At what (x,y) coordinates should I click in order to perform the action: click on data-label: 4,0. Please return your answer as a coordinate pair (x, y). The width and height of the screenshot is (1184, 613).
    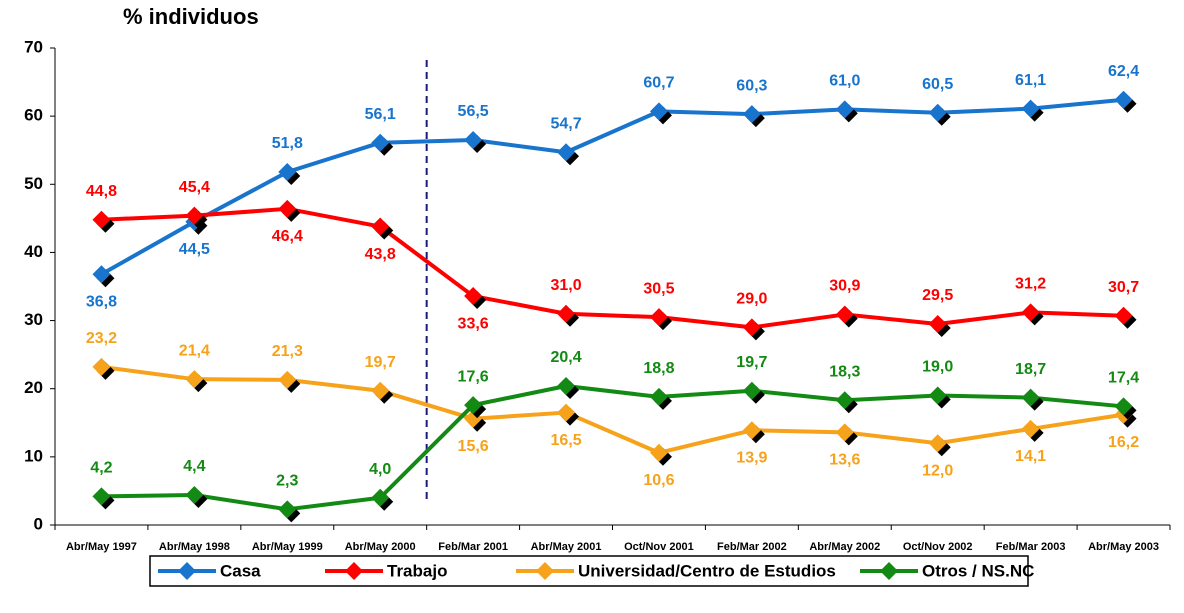
    Looking at the image, I should click on (380, 469).